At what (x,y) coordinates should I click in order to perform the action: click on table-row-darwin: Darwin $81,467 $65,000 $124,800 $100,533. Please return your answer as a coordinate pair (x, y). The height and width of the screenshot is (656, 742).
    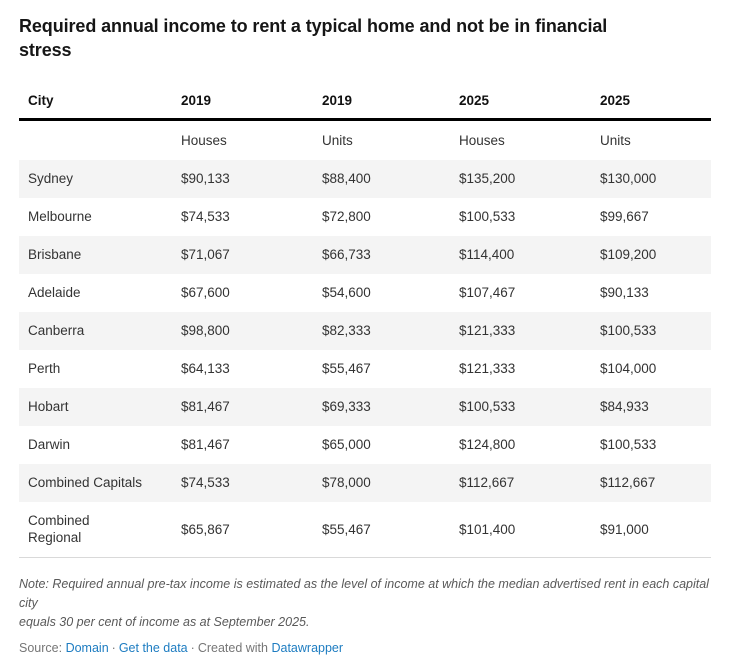
    Looking at the image, I should click on (365, 445).